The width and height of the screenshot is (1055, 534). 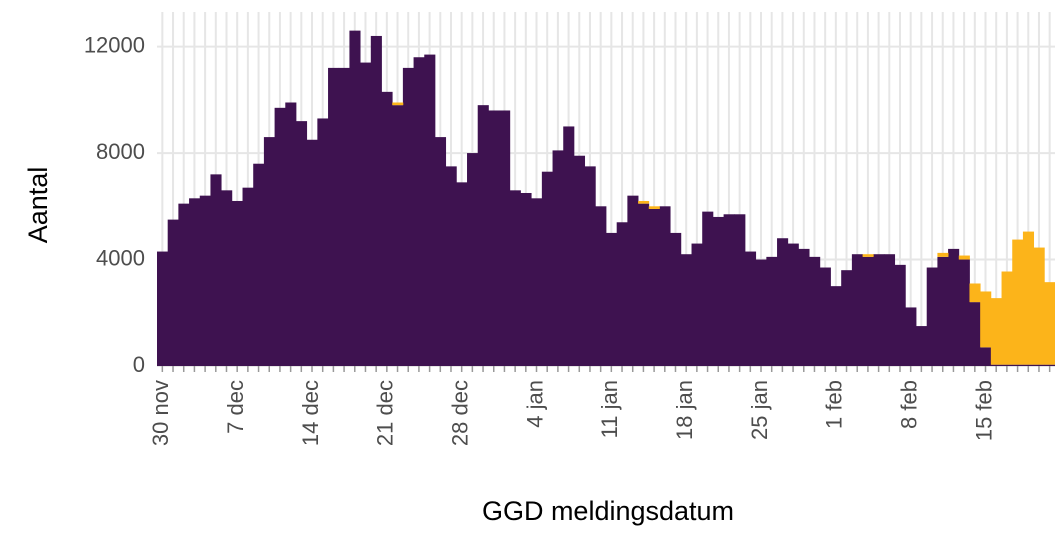 What do you see at coordinates (759, 410) in the screenshot?
I see `x-tick-label: 25 jan` at bounding box center [759, 410].